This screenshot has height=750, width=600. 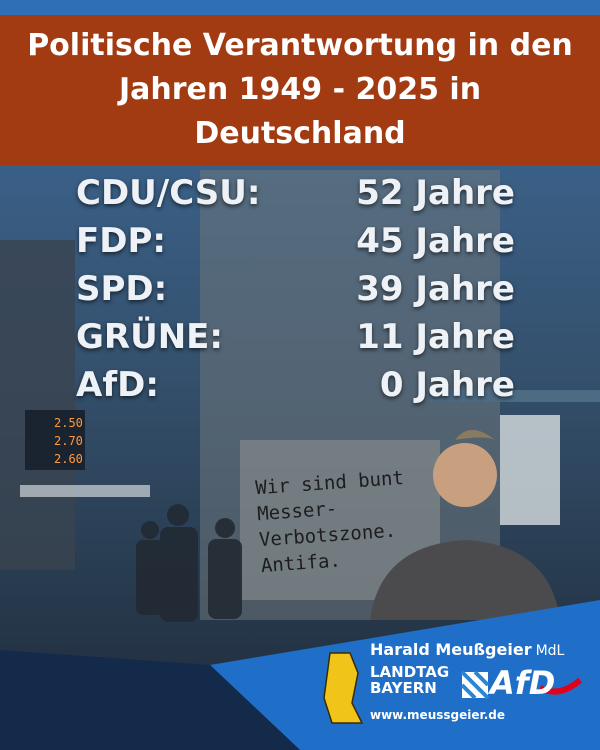 What do you see at coordinates (68, 423) in the screenshot?
I see `price: 2.50` at bounding box center [68, 423].